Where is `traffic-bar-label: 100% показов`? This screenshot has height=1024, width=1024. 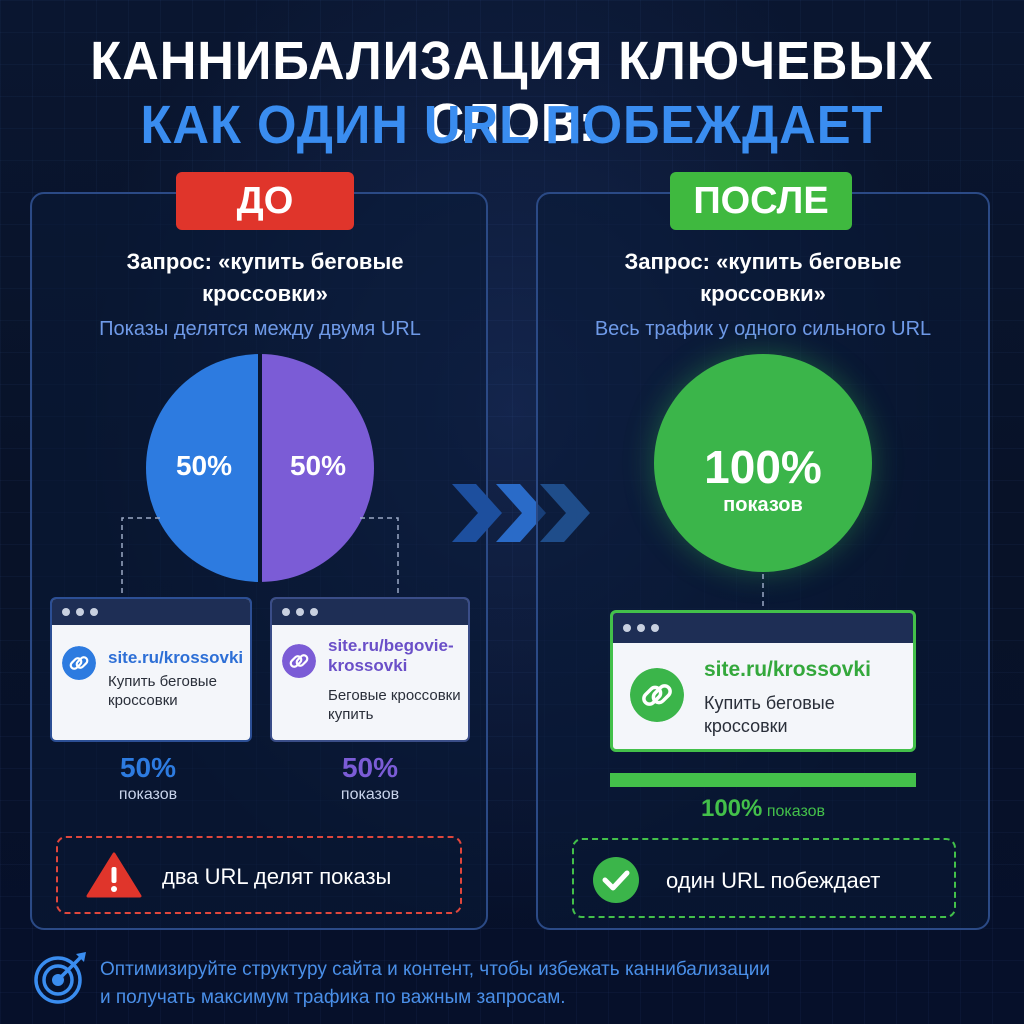
traffic-bar-label: 100% показов is located at coordinates (763, 809).